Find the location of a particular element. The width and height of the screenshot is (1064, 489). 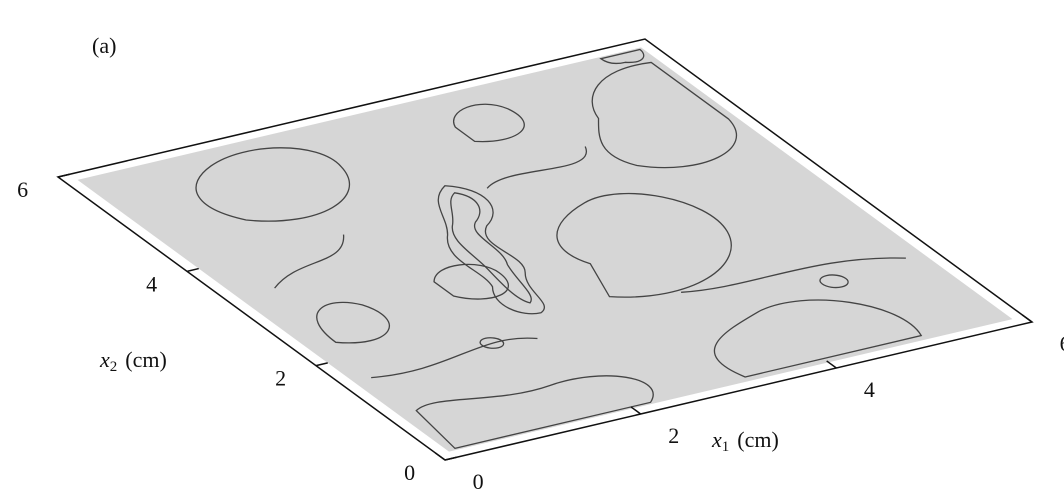

y-tick-label: 0 is located at coordinates (409, 472).